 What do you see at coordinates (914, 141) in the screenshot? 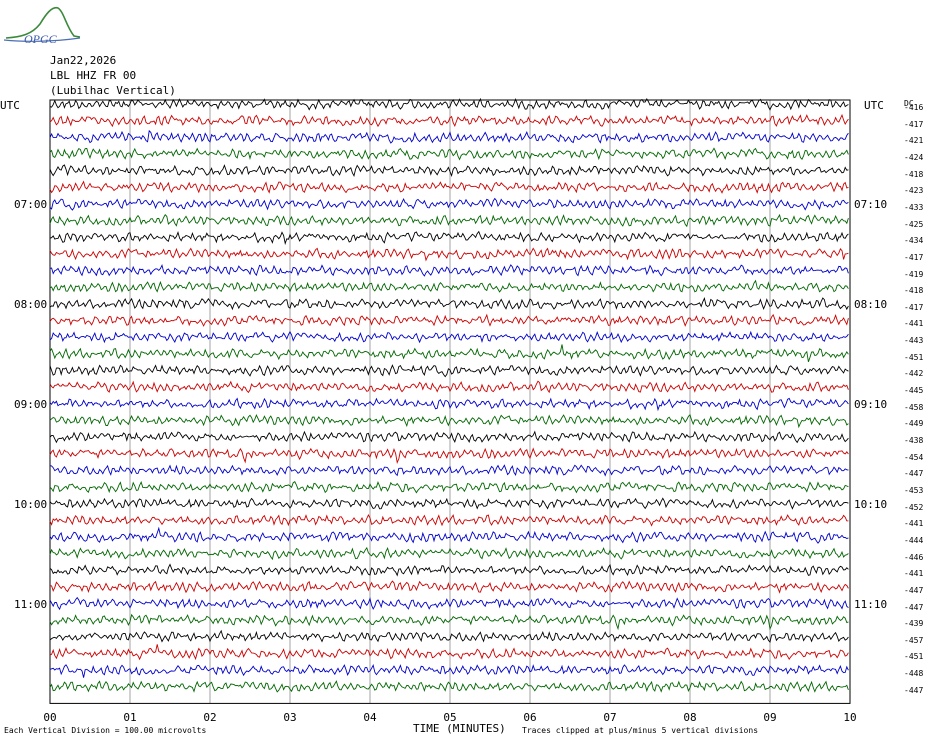
I see `dc-offset-value: -421` at bounding box center [914, 141].